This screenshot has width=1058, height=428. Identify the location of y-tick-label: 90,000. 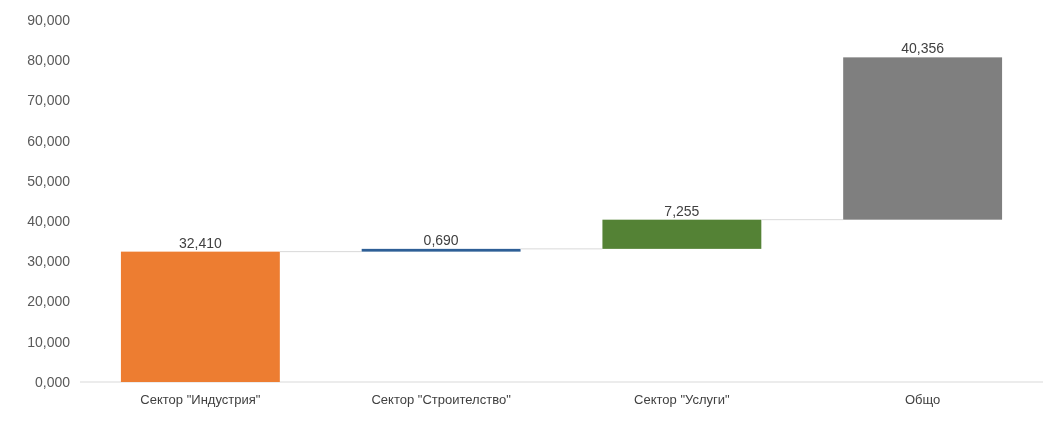
(49, 19).